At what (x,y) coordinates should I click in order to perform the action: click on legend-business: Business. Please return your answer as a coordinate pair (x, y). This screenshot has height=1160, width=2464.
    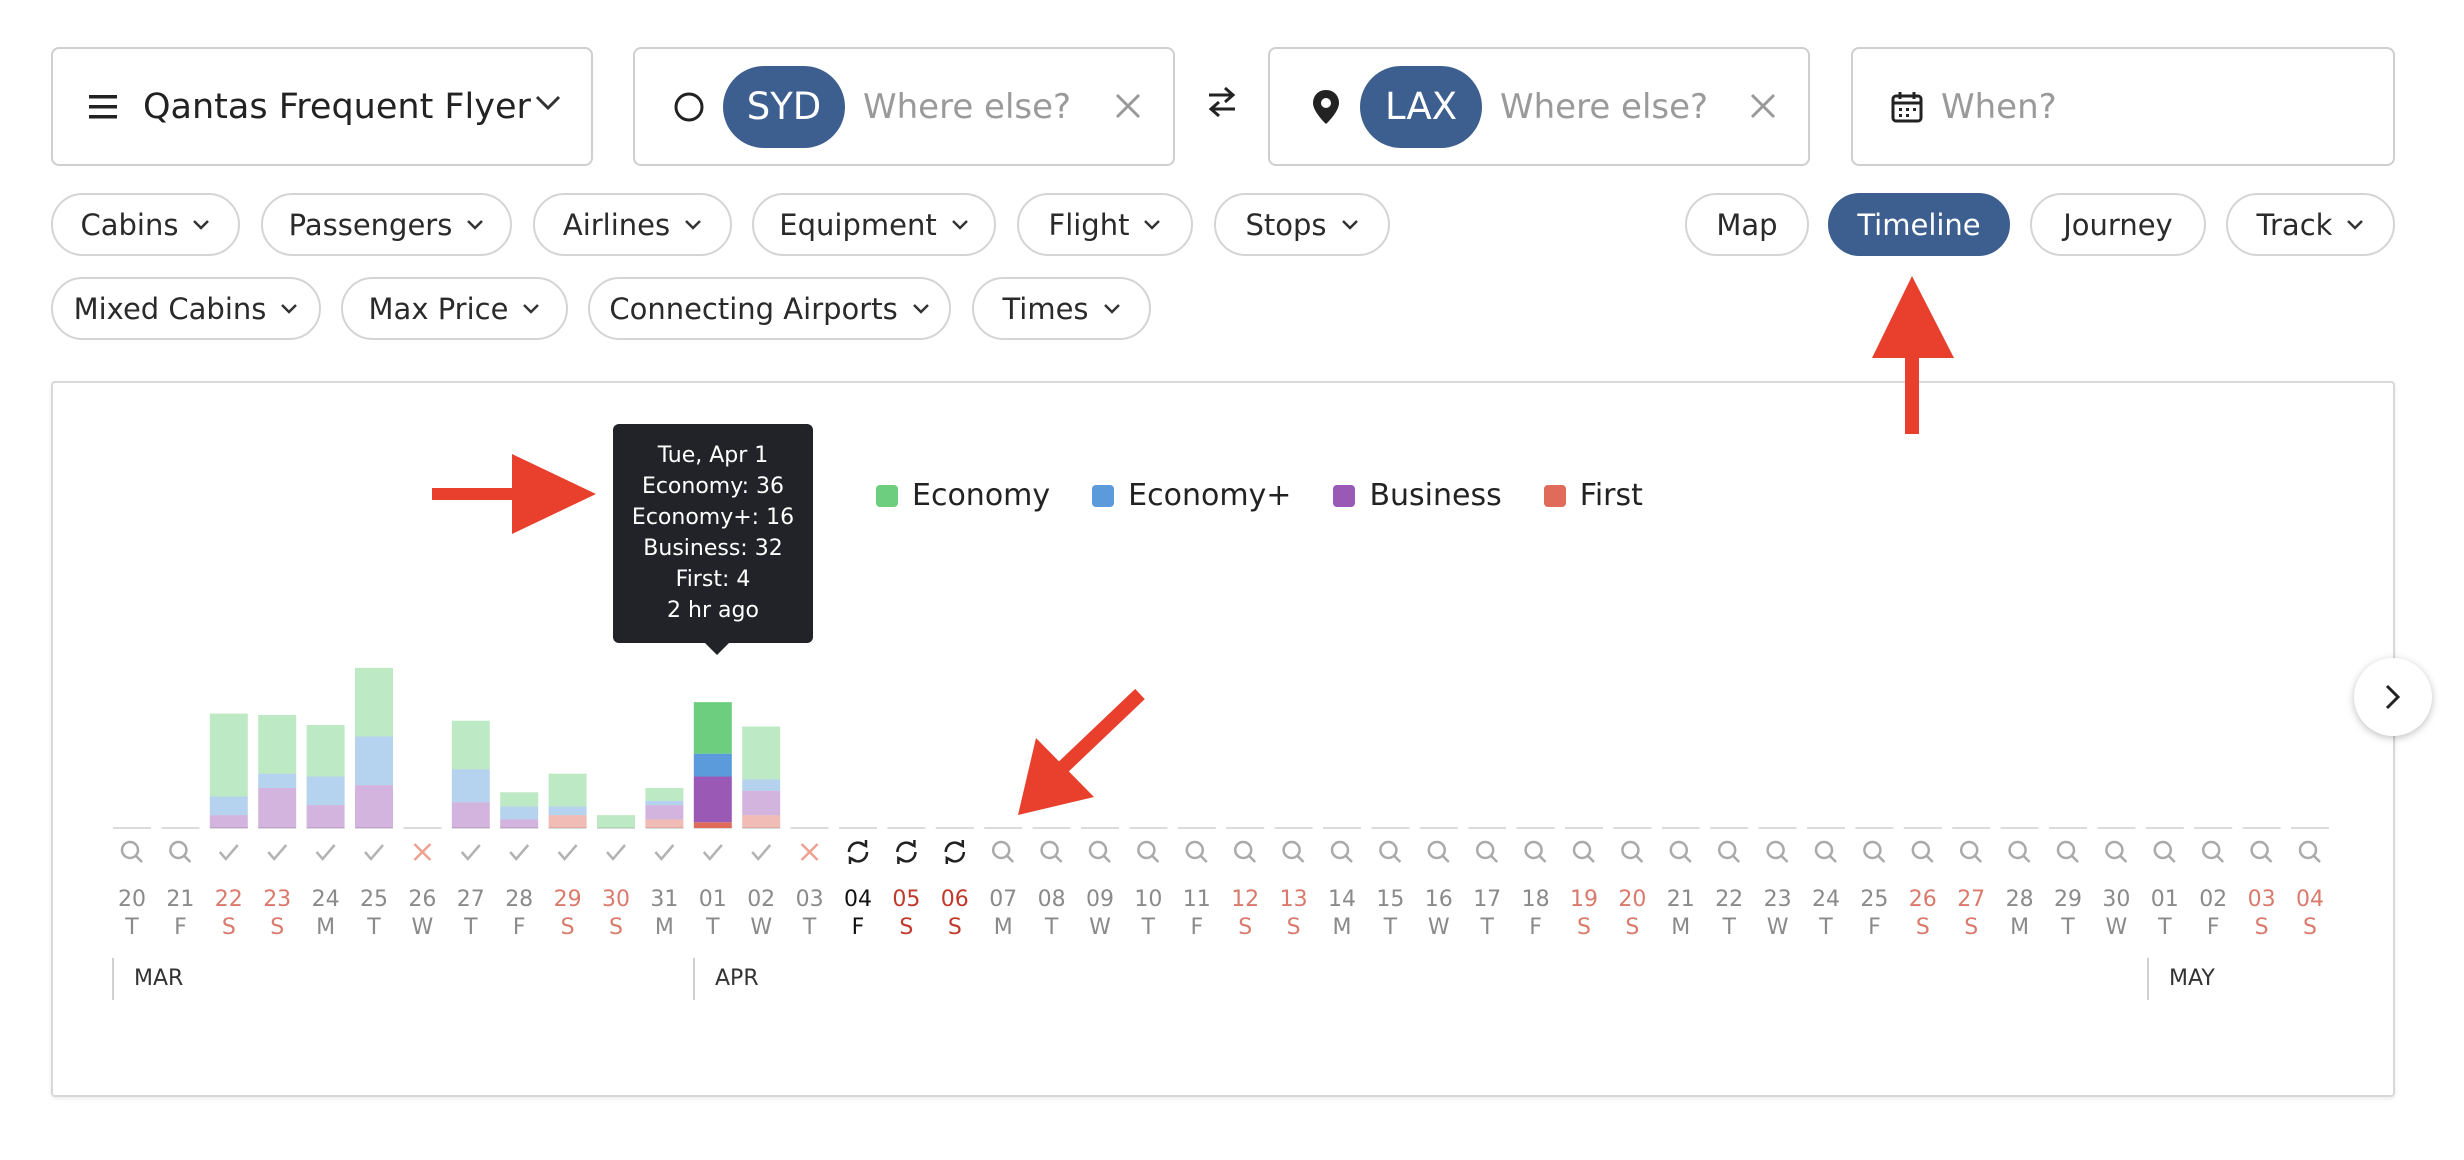
    Looking at the image, I should click on (1417, 495).